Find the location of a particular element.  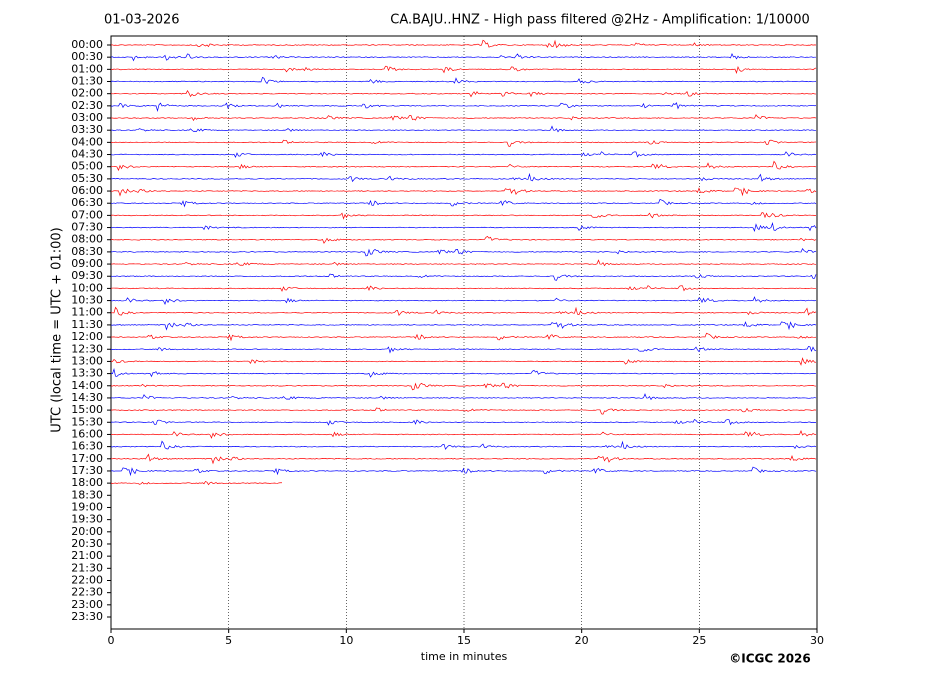

y-tick-label: 15:30 is located at coordinates (87, 421).